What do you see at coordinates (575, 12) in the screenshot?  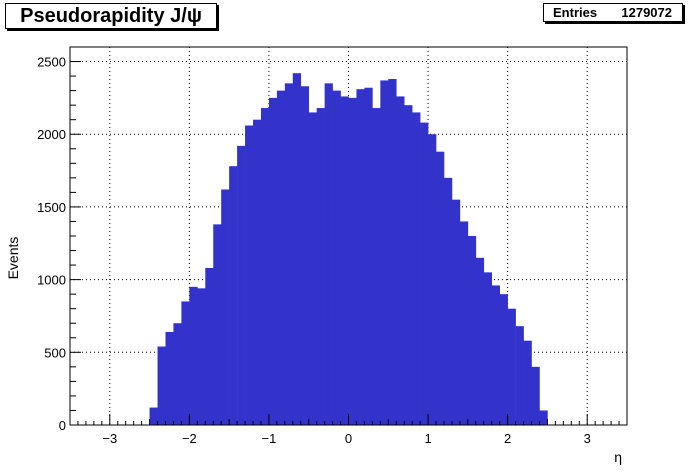 I see `stats-entries-label: Entries` at bounding box center [575, 12].